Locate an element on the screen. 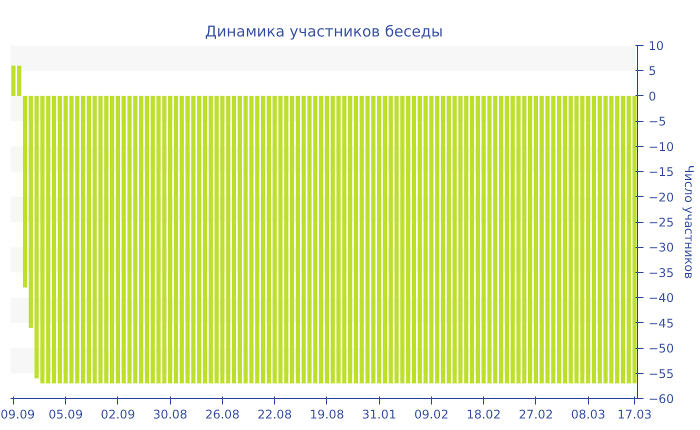 This screenshot has width=700, height=430. x-tick-label: 31.01 is located at coordinates (379, 415).